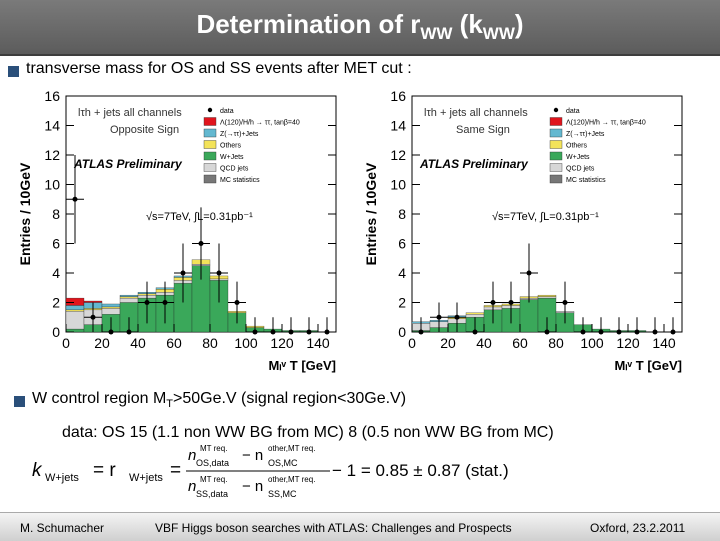 The image size is (720, 541). I want to click on chart-title: lτh + jets all channels, so click(476, 113).